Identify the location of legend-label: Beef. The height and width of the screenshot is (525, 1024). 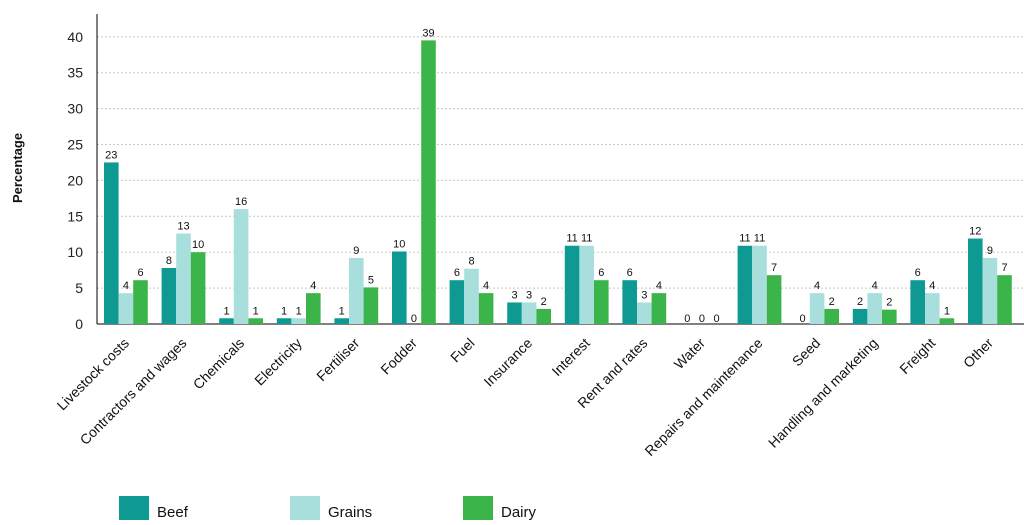
(173, 512).